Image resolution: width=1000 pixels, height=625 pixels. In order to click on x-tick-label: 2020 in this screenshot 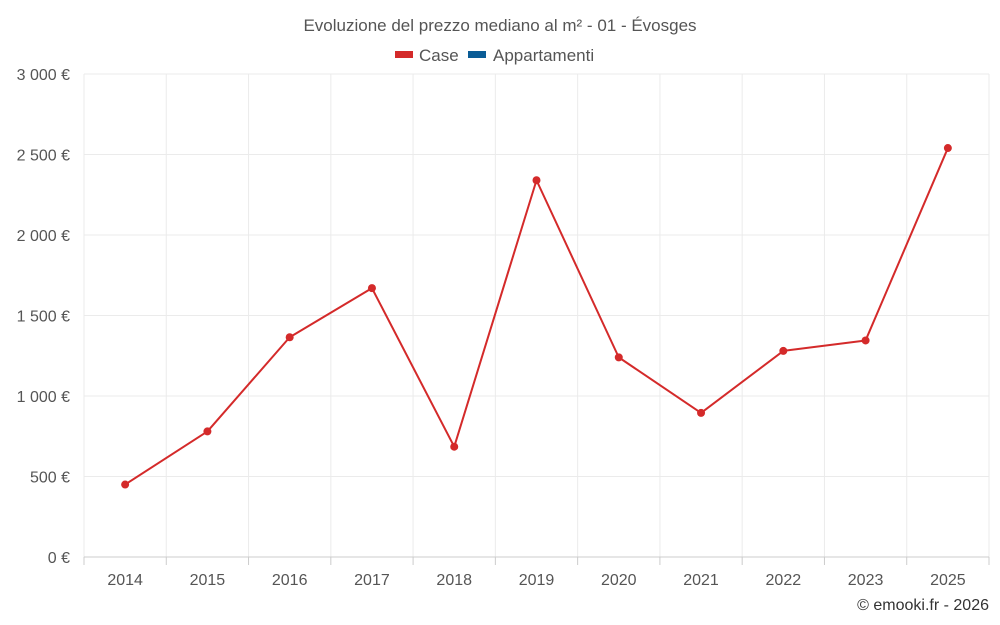, I will do `click(619, 580)`.